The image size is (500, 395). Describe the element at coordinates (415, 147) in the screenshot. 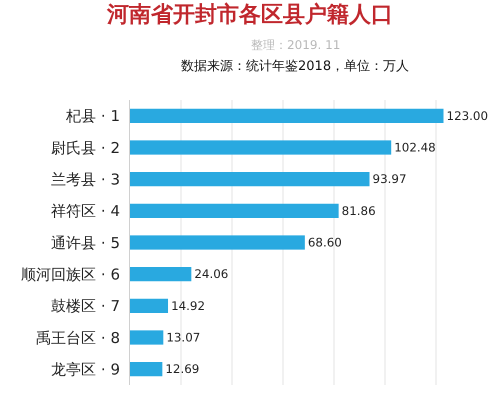

I see `data-label: 102.48` at that location.